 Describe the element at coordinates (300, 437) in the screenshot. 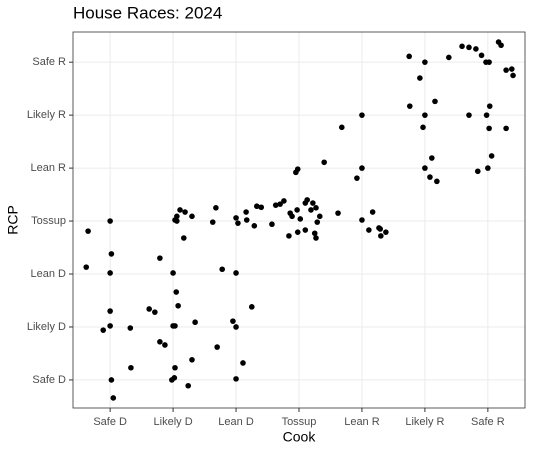

I see `x-axis-title: Cook` at that location.